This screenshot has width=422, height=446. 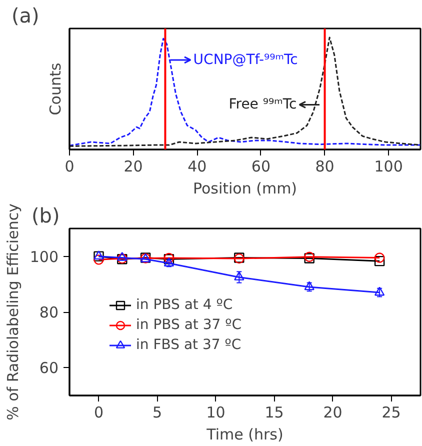 I want to click on chart-title: (b), so click(x=46, y=216).